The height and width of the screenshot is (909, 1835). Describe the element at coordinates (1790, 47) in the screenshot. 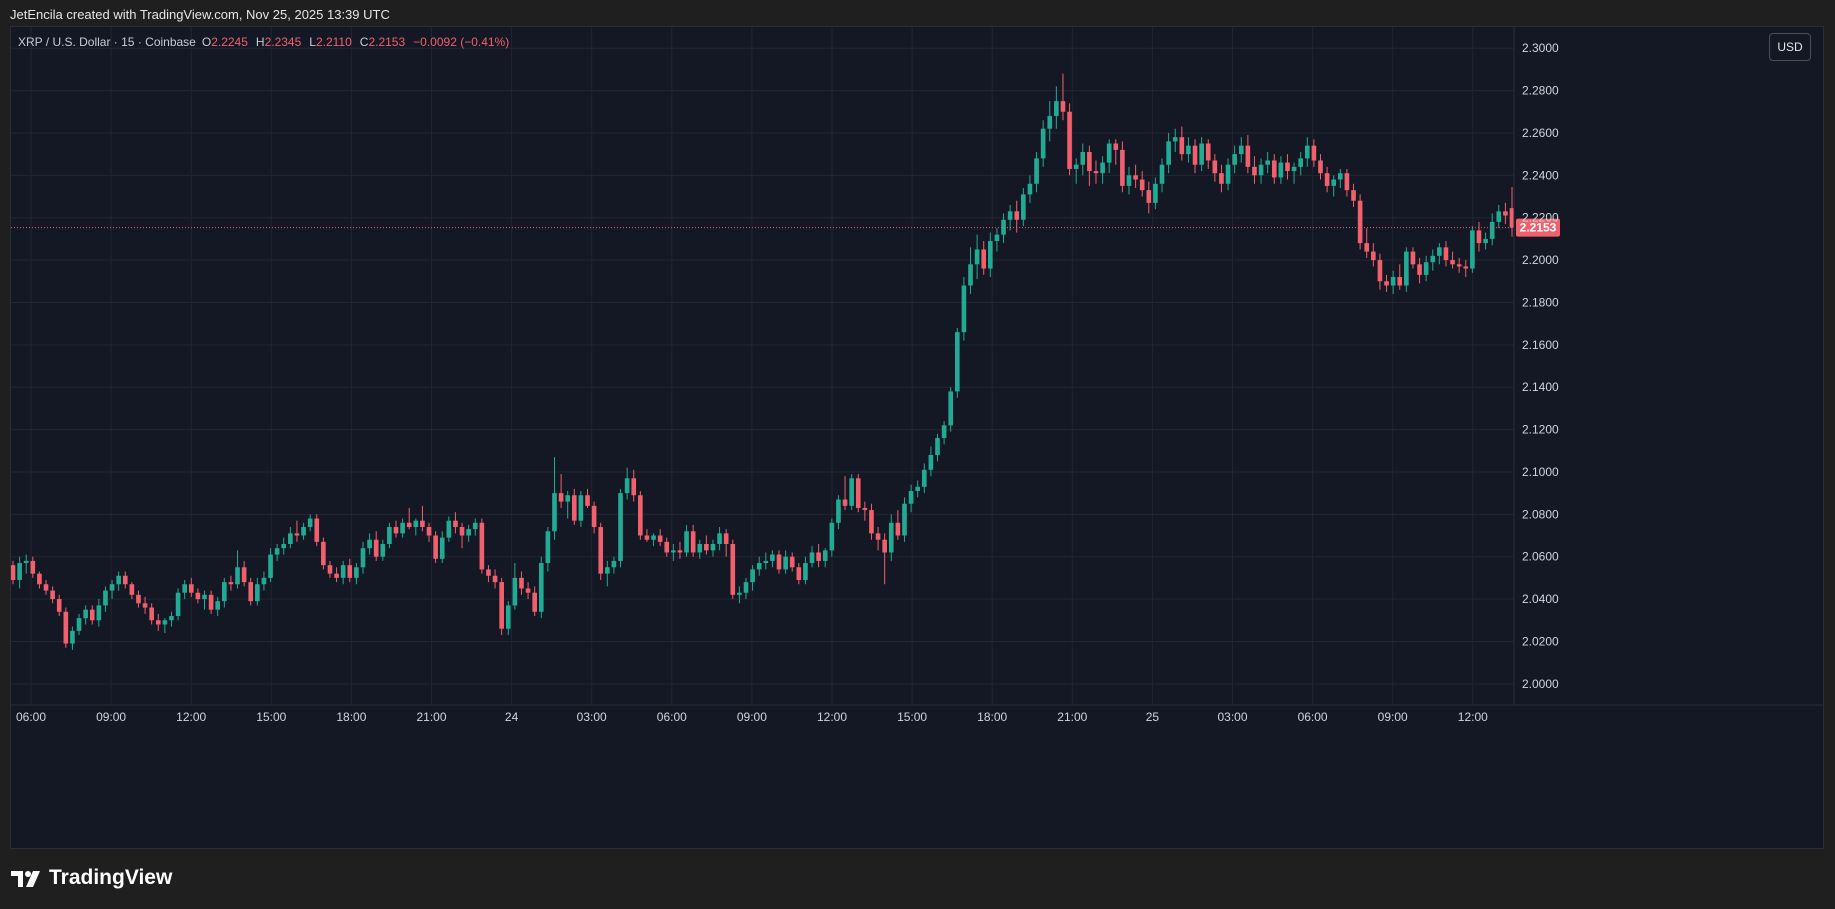

I see `currency-button: USD` at that location.